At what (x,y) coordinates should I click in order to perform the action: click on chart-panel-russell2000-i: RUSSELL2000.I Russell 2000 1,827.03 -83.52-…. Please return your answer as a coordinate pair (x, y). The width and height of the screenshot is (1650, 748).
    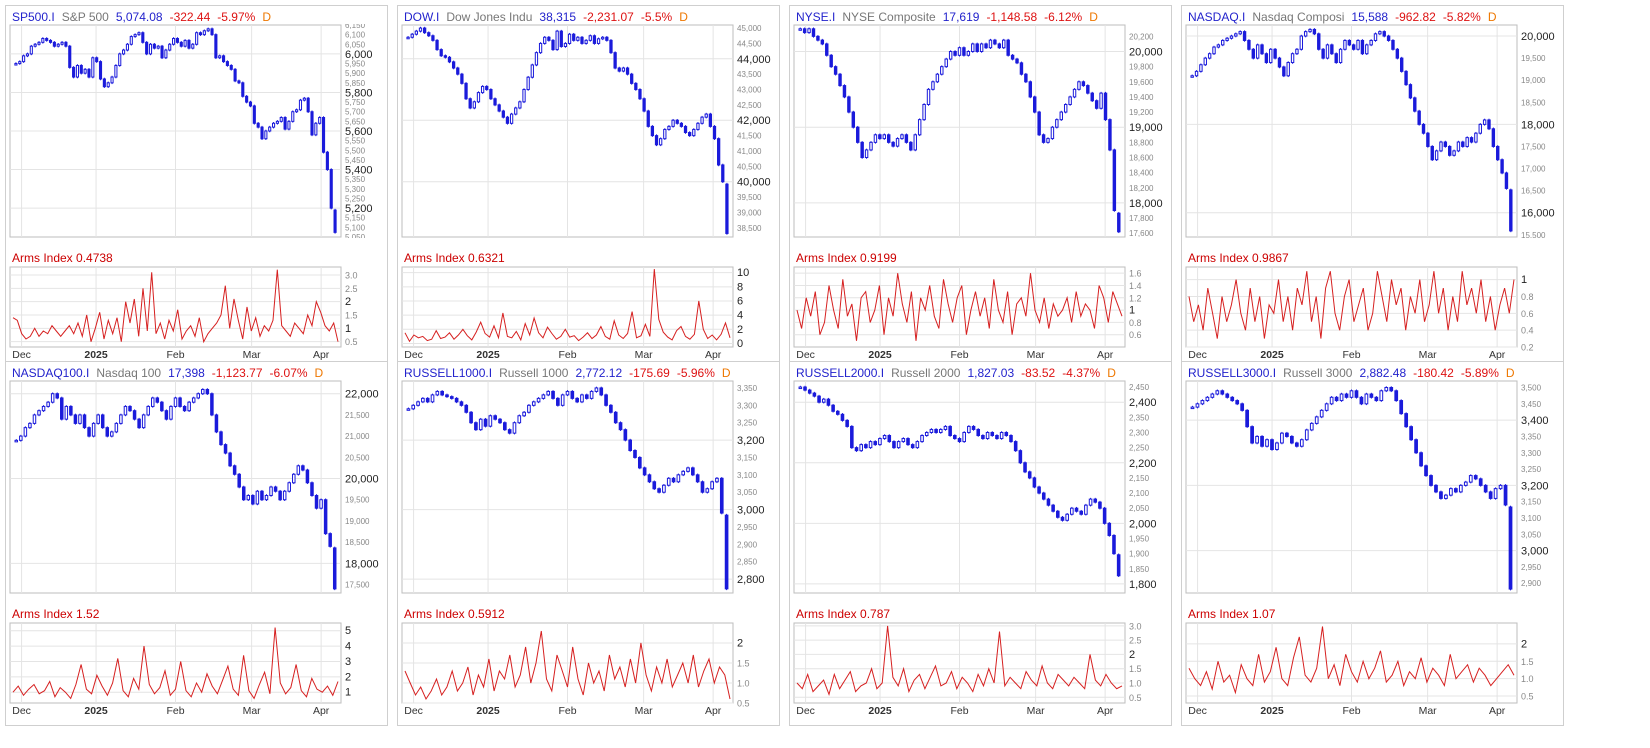
    Looking at the image, I should click on (980, 543).